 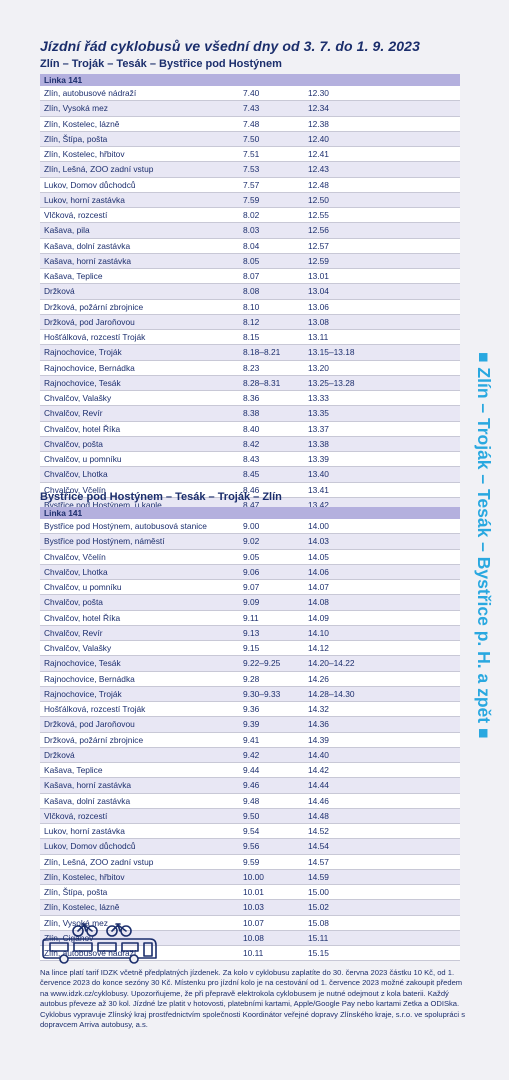 I want to click on departure-time-2: 14.42, so click(x=318, y=770).